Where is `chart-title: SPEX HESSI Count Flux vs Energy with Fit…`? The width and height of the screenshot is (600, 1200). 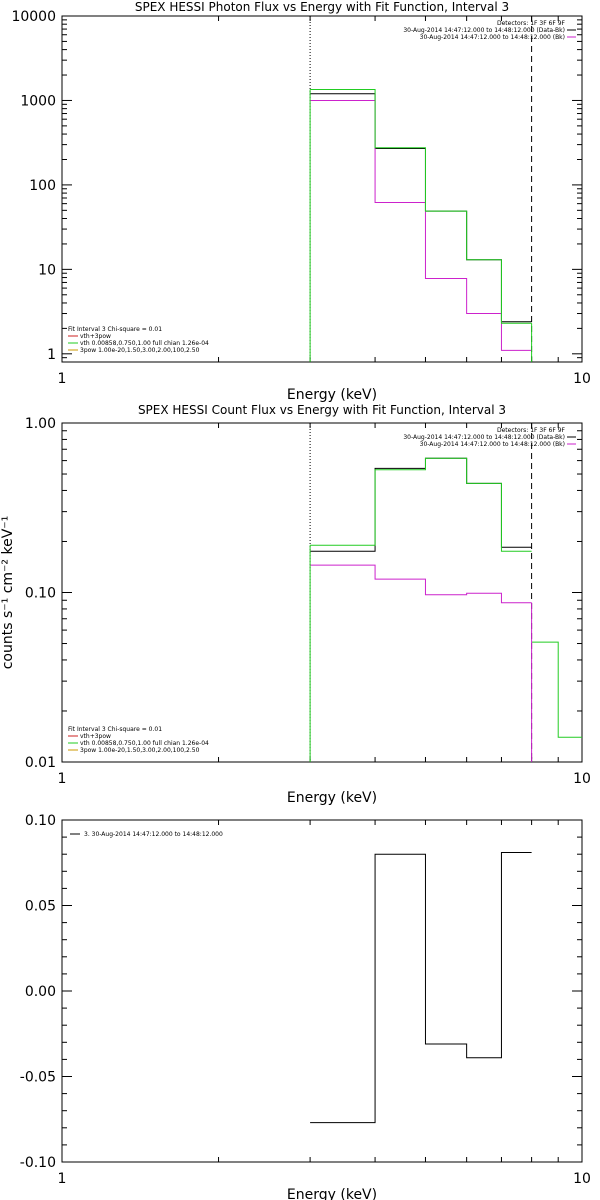
chart-title: SPEX HESSI Count Flux vs Energy with Fit… is located at coordinates (322, 410).